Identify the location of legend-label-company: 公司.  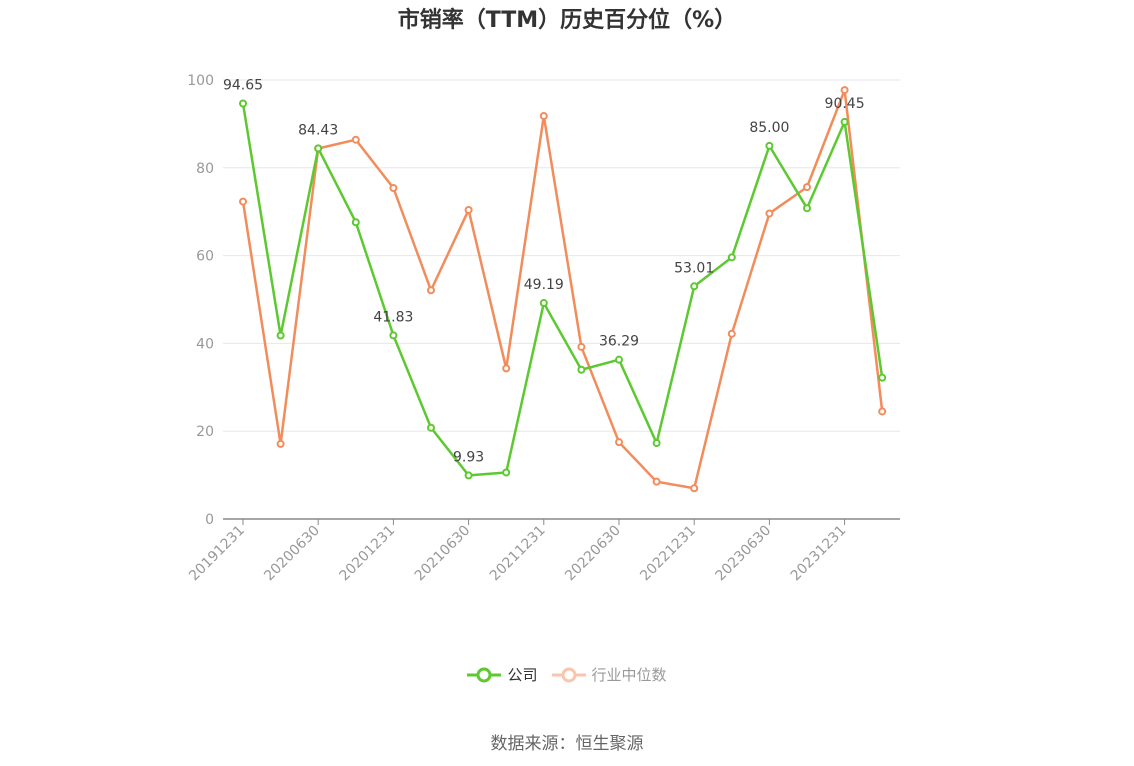
(522, 675).